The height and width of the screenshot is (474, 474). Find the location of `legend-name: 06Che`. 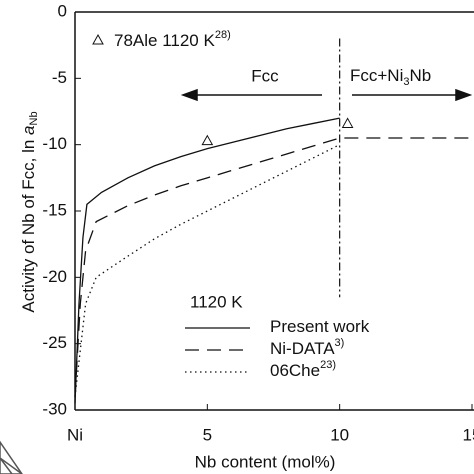

legend-name: 06Che is located at coordinates (295, 370).